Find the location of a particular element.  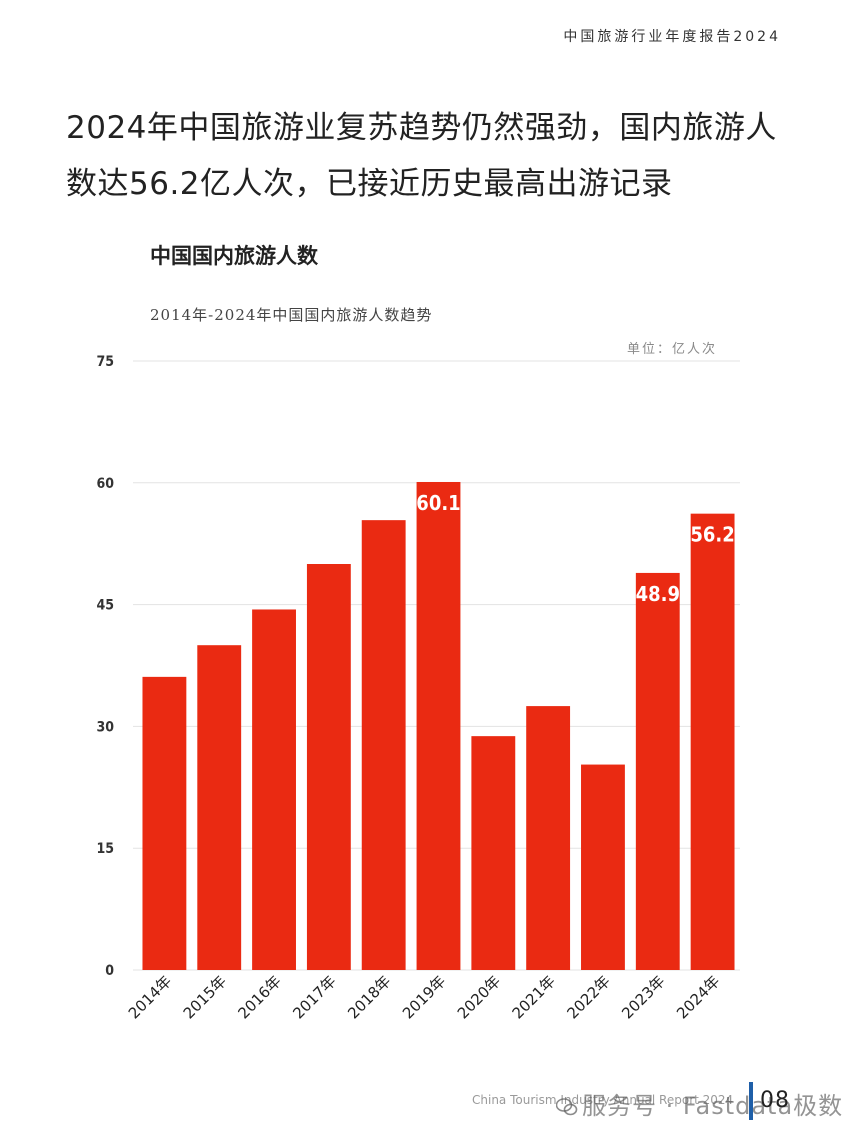

chart-subtitle: 2014年-2024年中国国内旅游人数趋势 is located at coordinates (291, 315).